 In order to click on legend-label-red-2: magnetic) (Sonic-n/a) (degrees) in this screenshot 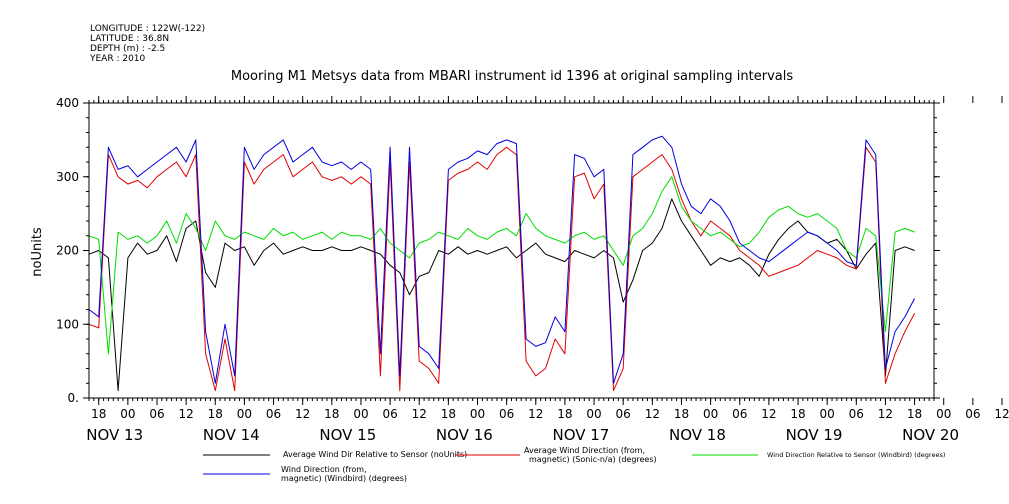, I will do `click(593, 459)`.